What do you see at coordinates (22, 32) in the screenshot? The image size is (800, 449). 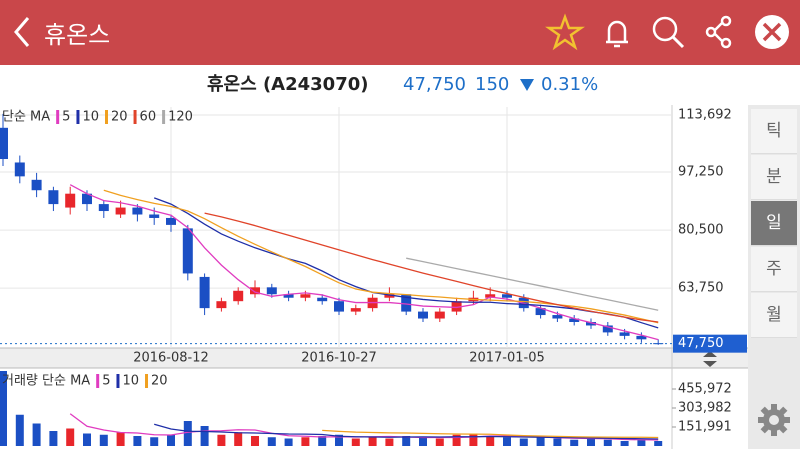 I see `back-button` at bounding box center [22, 32].